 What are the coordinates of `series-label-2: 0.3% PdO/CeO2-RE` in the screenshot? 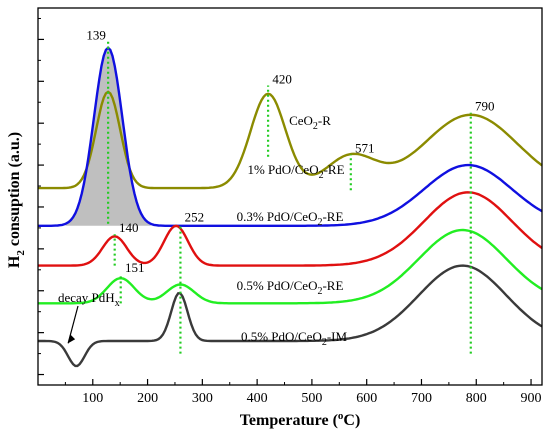 It's located at (290, 218).